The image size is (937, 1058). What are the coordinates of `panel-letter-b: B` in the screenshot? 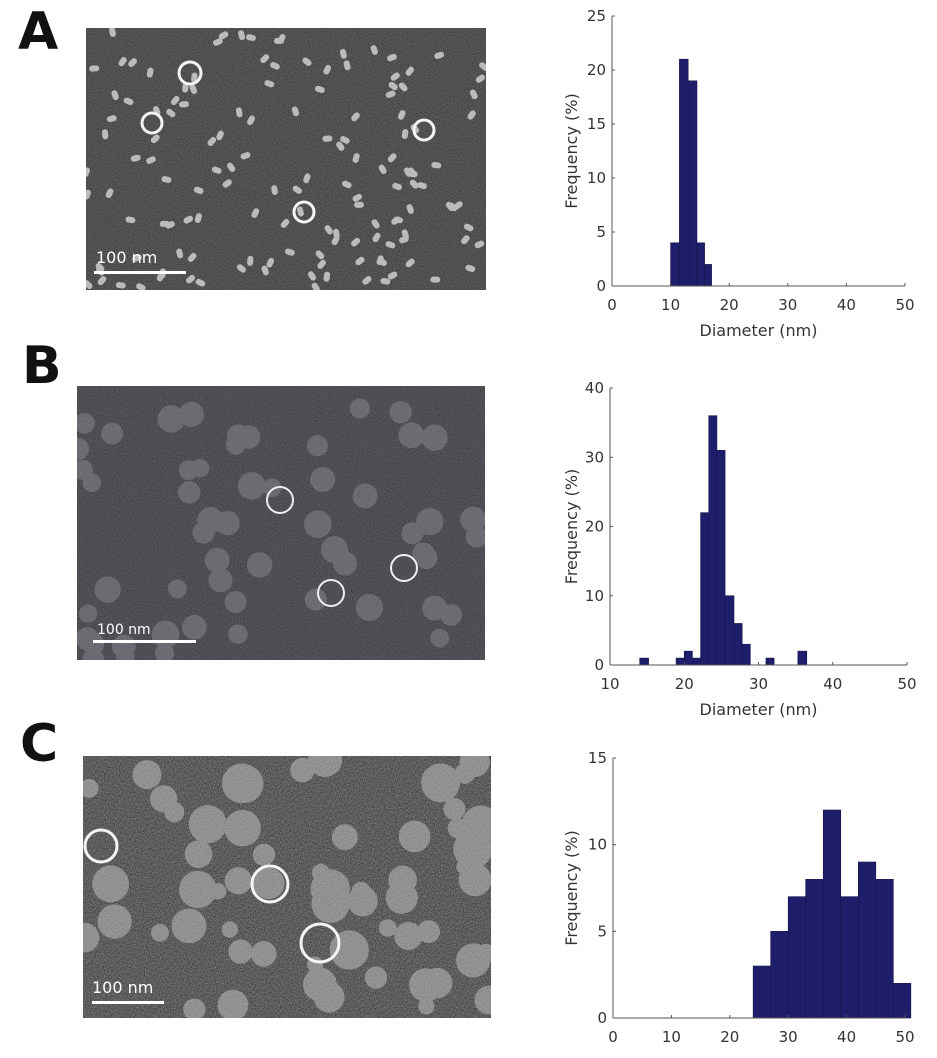 It's located at (42, 366).